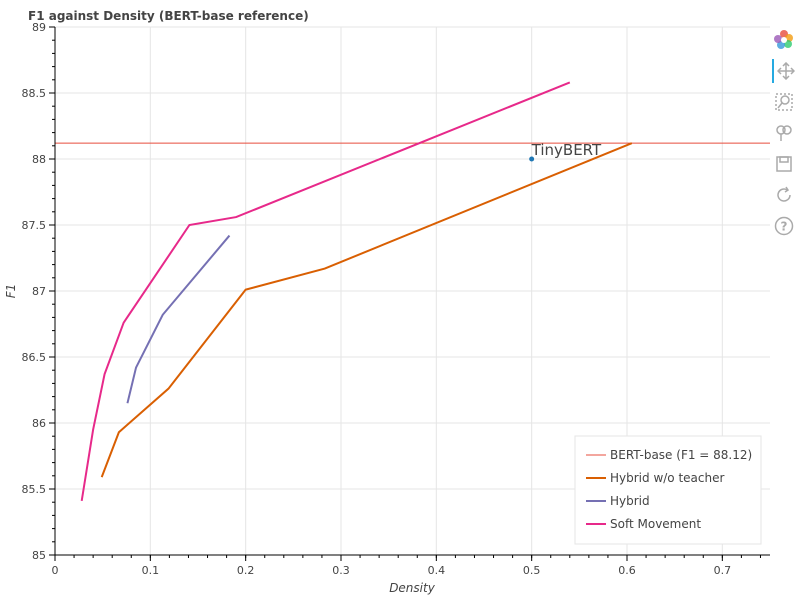 Image resolution: width=800 pixels, height=600 pixels. Describe the element at coordinates (723, 570) in the screenshot. I see `x-tick-label: 0.7` at that location.